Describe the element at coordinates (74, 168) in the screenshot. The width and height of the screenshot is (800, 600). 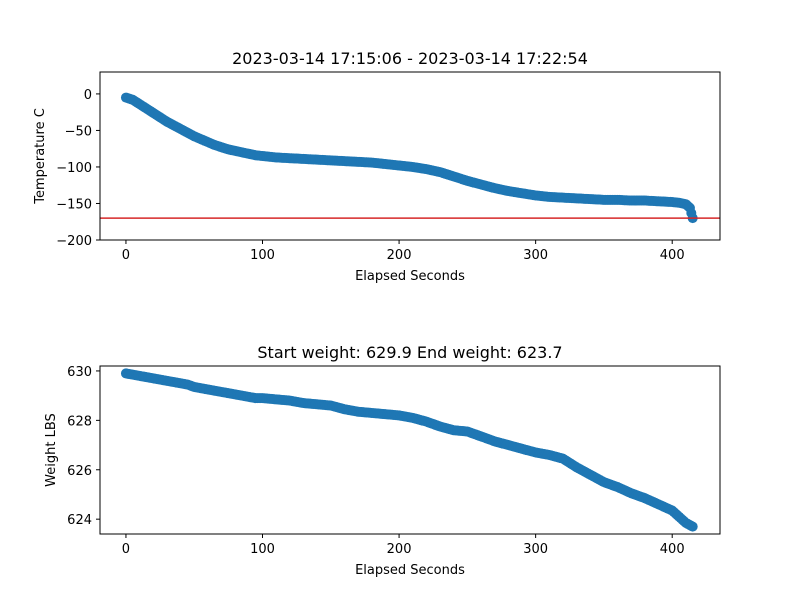
I see `y-tick-label: −100` at that location.